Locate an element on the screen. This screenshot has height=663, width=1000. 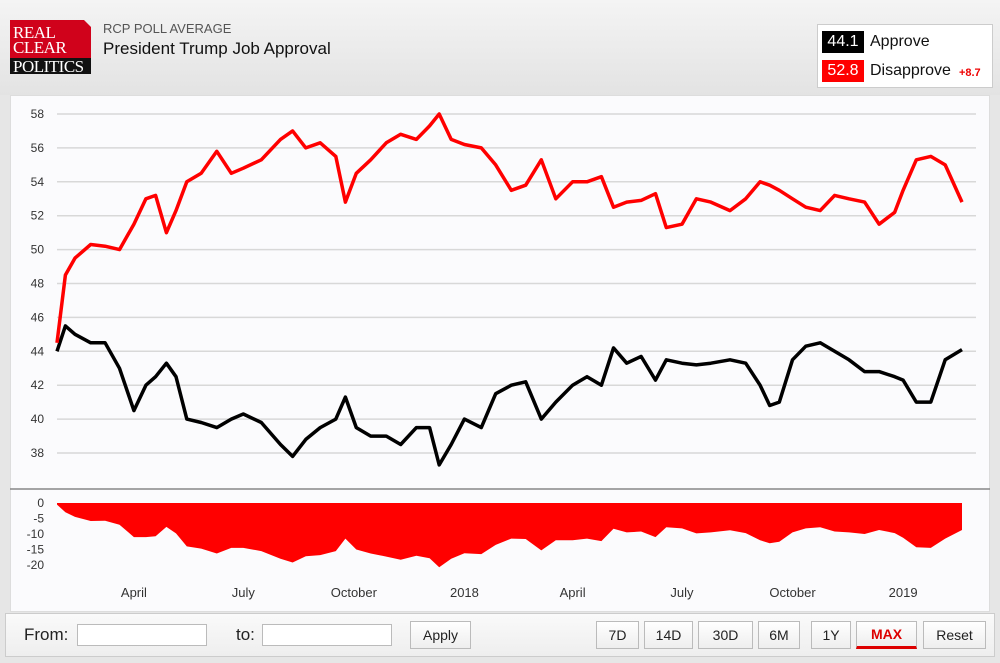
disapprove-value: 52.8 is located at coordinates (843, 71).